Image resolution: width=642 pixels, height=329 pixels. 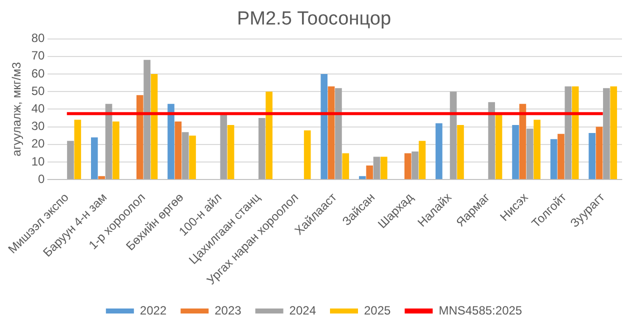 I want to click on y-tick-label: 20, so click(x=38, y=143).